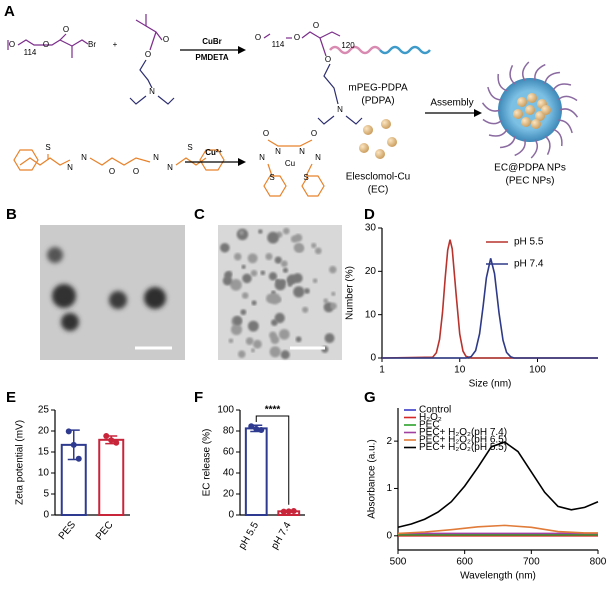  What do you see at coordinates (371, 314) in the screenshot?
I see `y-tick-label: 10` at bounding box center [371, 314].